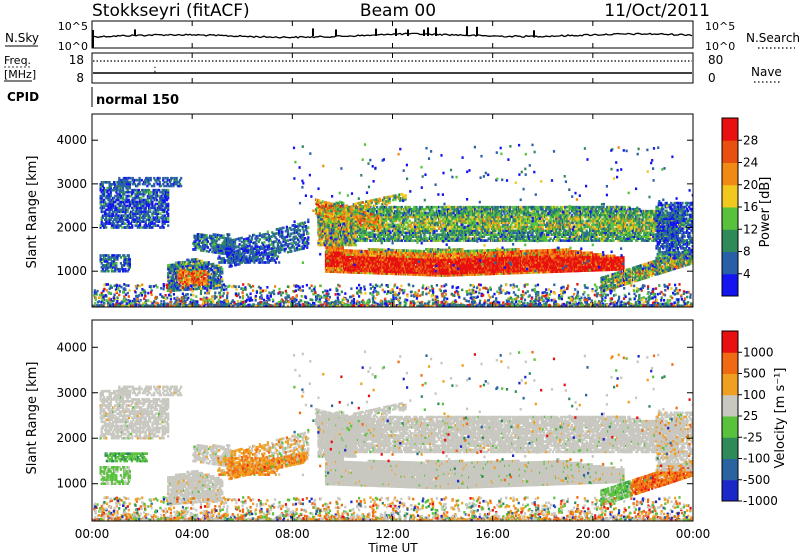  What do you see at coordinates (402, 36) in the screenshot?
I see `noise-panel: N.Sky 10^5 10^0 N.Search 10^5 10^0` at bounding box center [402, 36].